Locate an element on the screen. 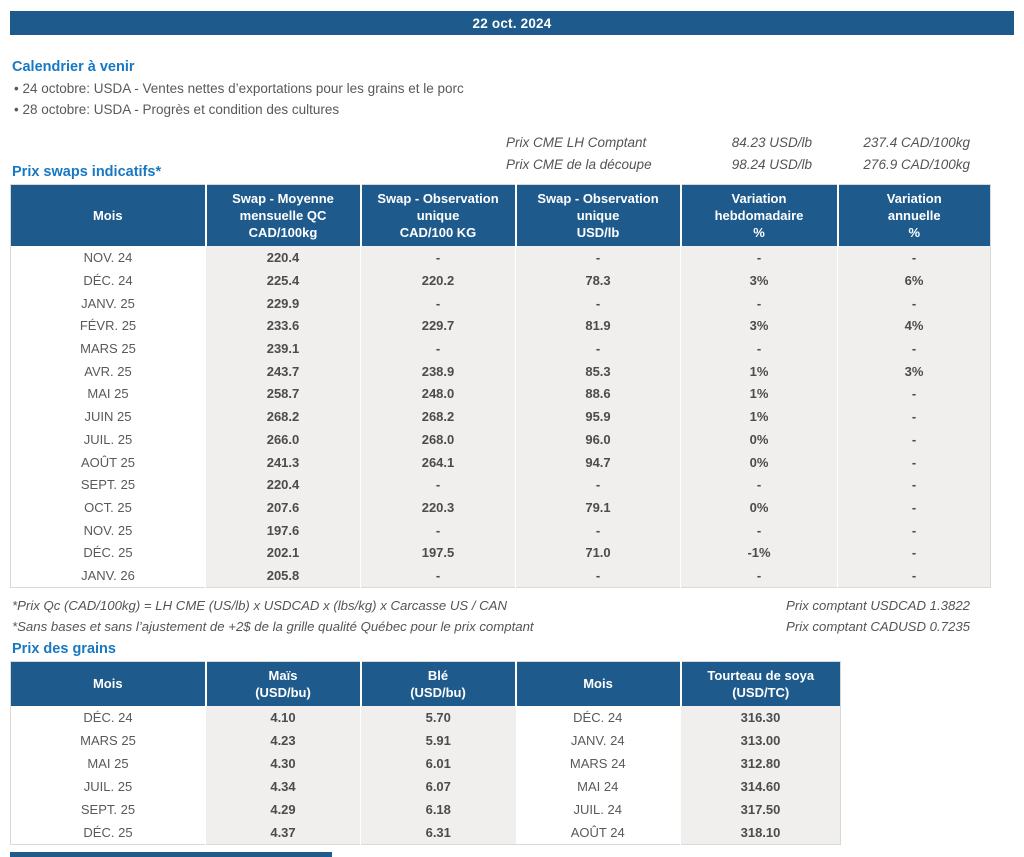 The image size is (1024, 857). value-cell: 3% is located at coordinates (759, 326).